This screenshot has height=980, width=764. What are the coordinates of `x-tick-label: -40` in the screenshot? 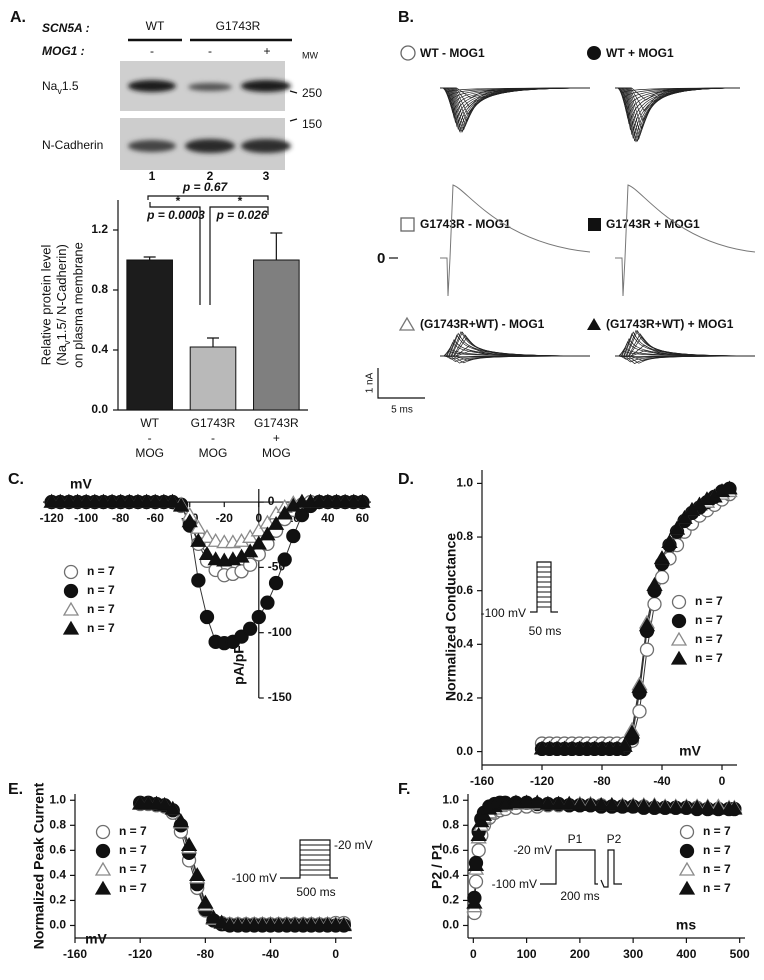 It's located at (271, 954).